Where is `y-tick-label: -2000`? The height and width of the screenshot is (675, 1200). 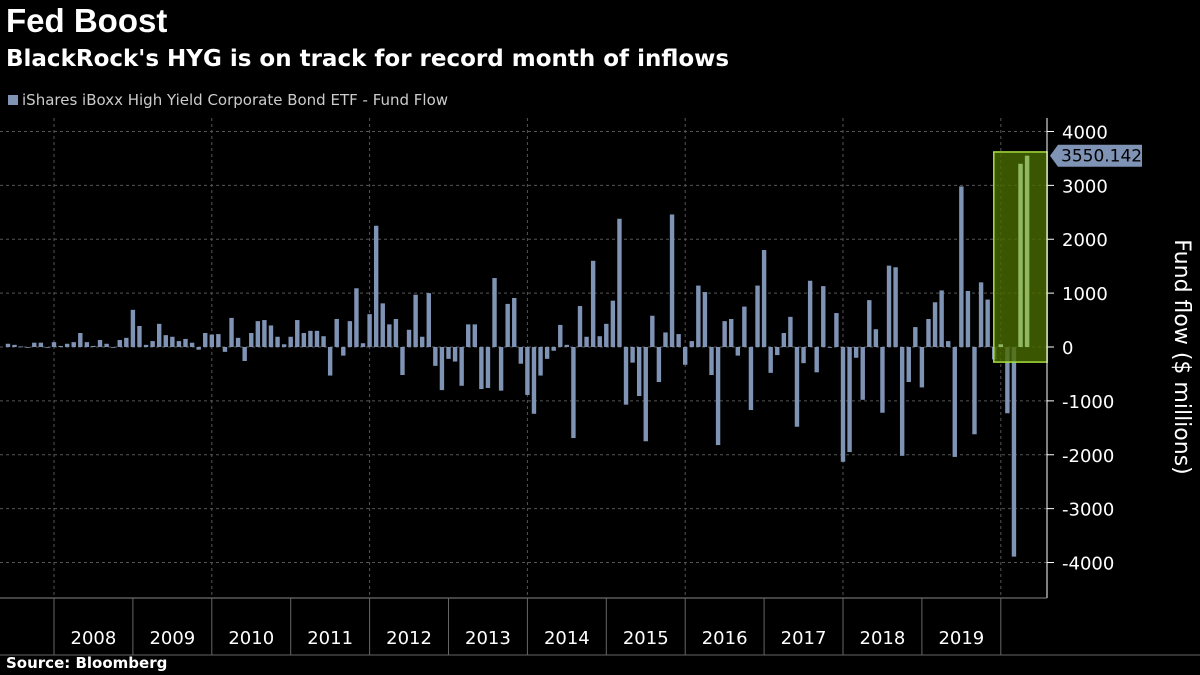
y-tick-label: -2000 is located at coordinates (1088, 456).